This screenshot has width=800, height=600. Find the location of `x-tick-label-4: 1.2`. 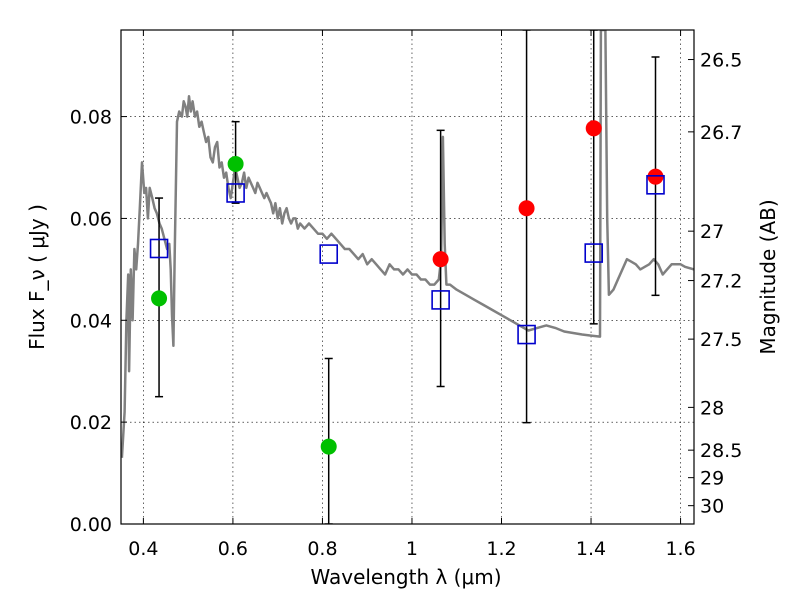

x-tick-label-4: 1.2 is located at coordinates (501, 549).